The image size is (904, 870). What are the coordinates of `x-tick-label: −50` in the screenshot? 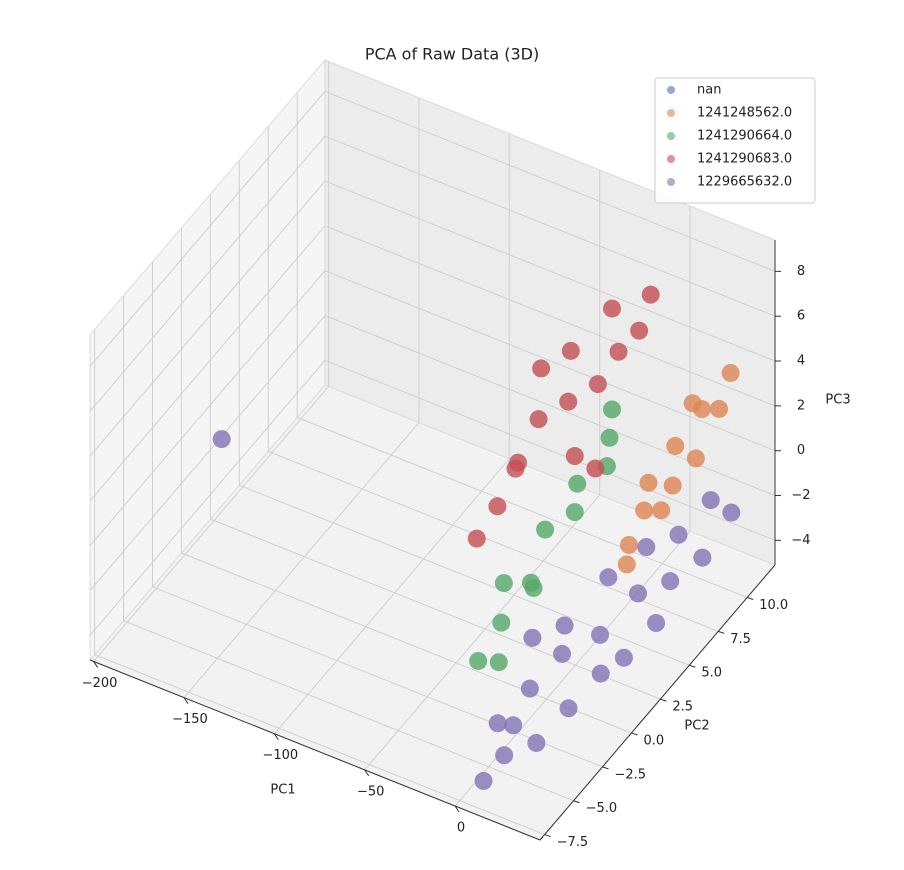 It's located at (370, 791).